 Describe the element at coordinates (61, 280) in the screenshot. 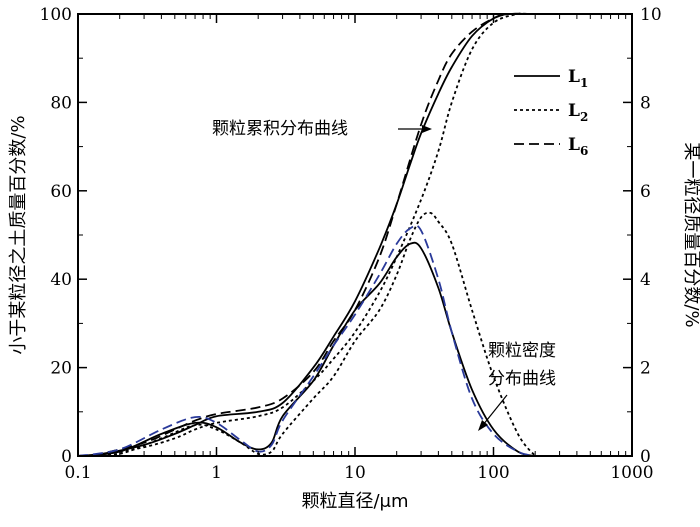

I see `y-left-tick-label: 40` at that location.